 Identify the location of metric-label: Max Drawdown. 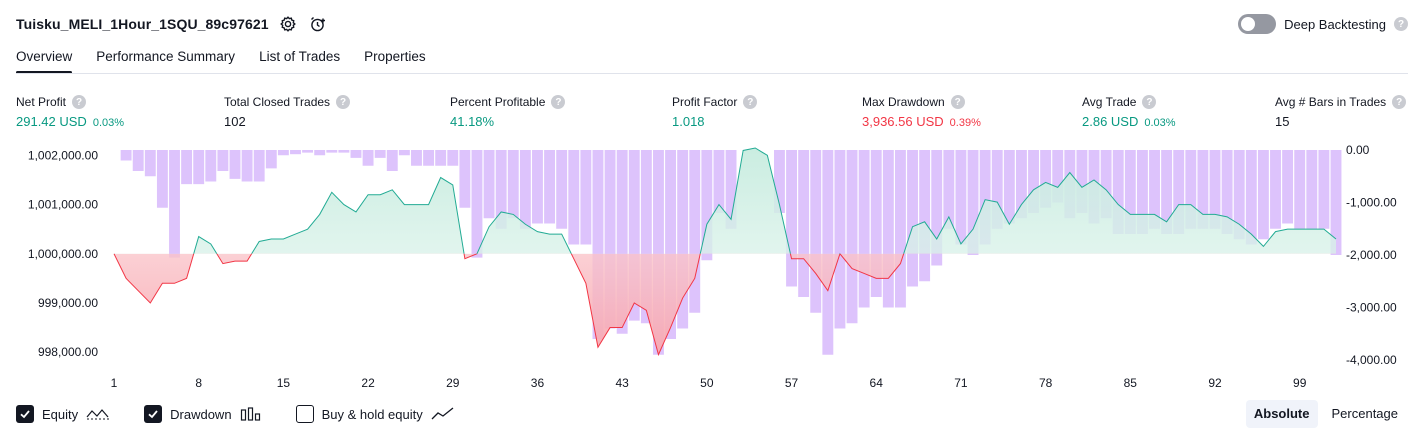
(903, 102).